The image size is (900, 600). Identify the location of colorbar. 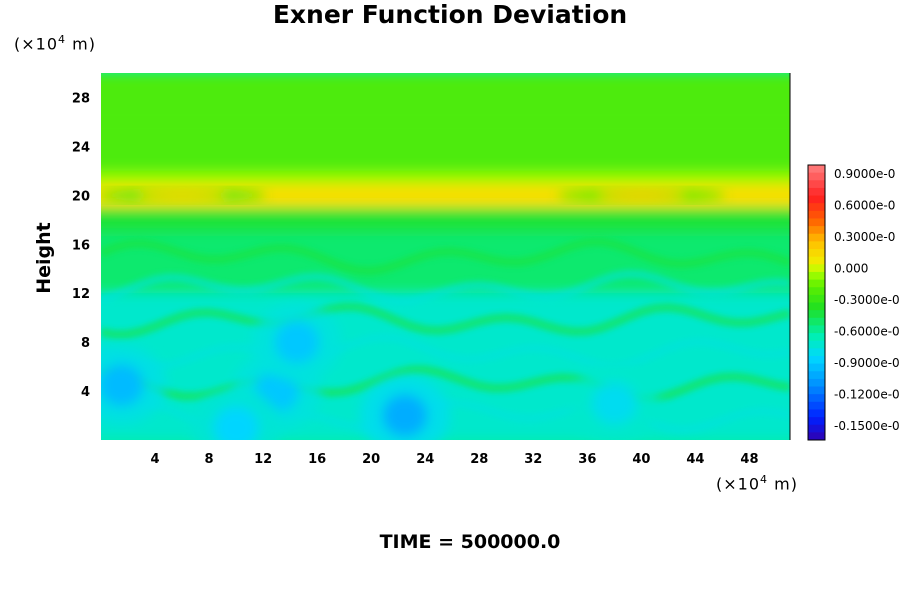
(816, 302).